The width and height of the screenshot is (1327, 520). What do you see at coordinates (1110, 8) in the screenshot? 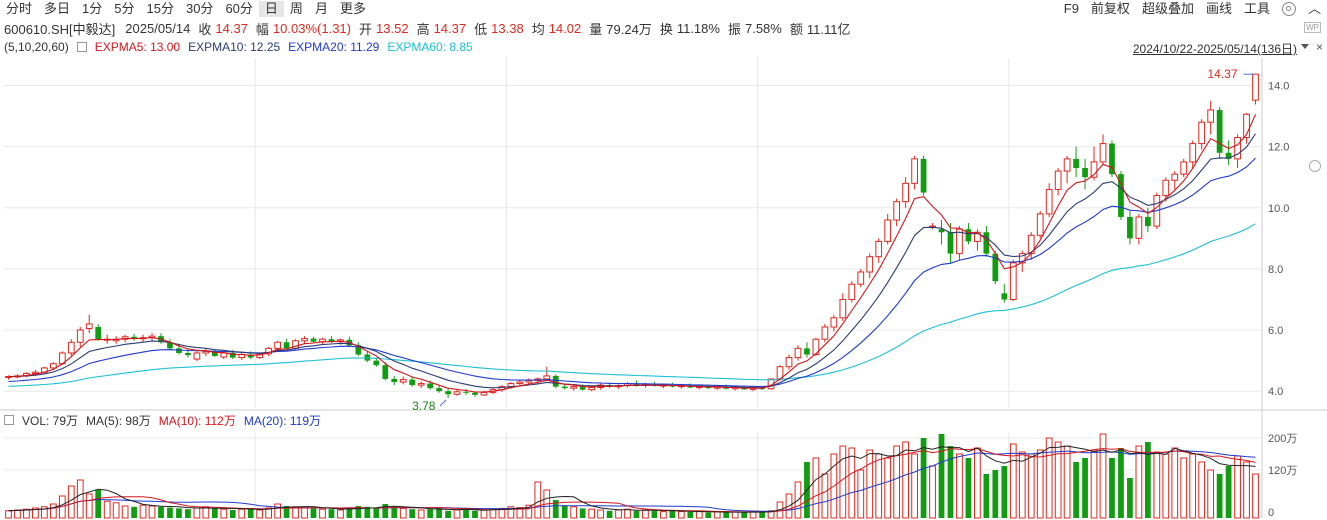
I see `adjust-button: 前复权` at bounding box center [1110, 8].